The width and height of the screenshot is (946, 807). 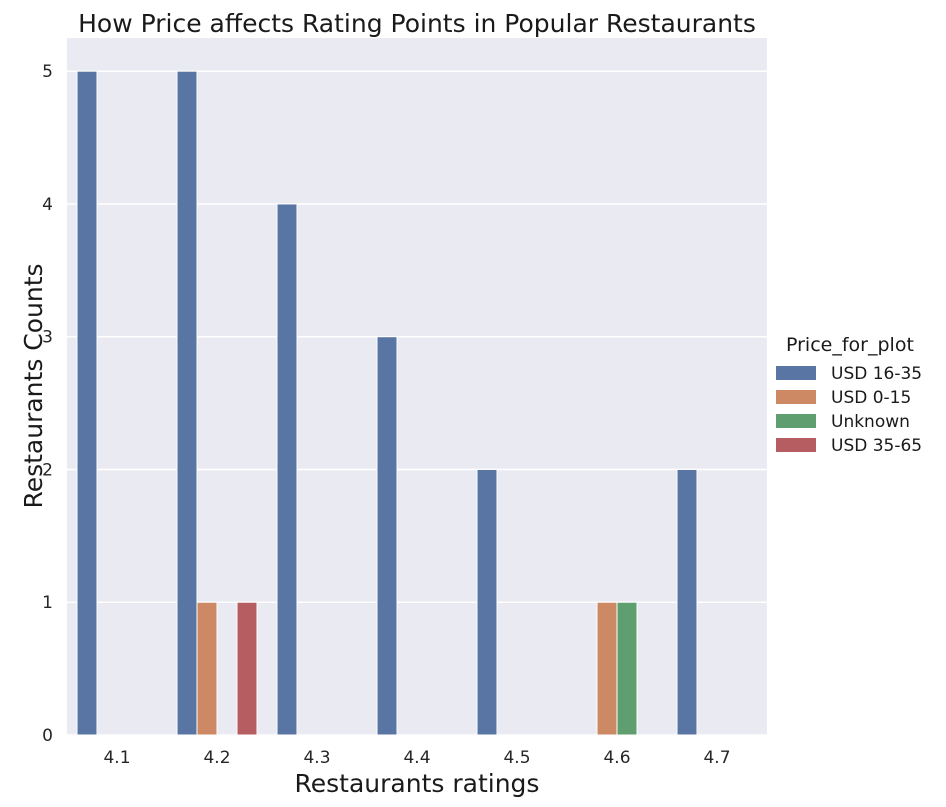 I want to click on x-tick-label: 4.5, so click(x=516, y=758).